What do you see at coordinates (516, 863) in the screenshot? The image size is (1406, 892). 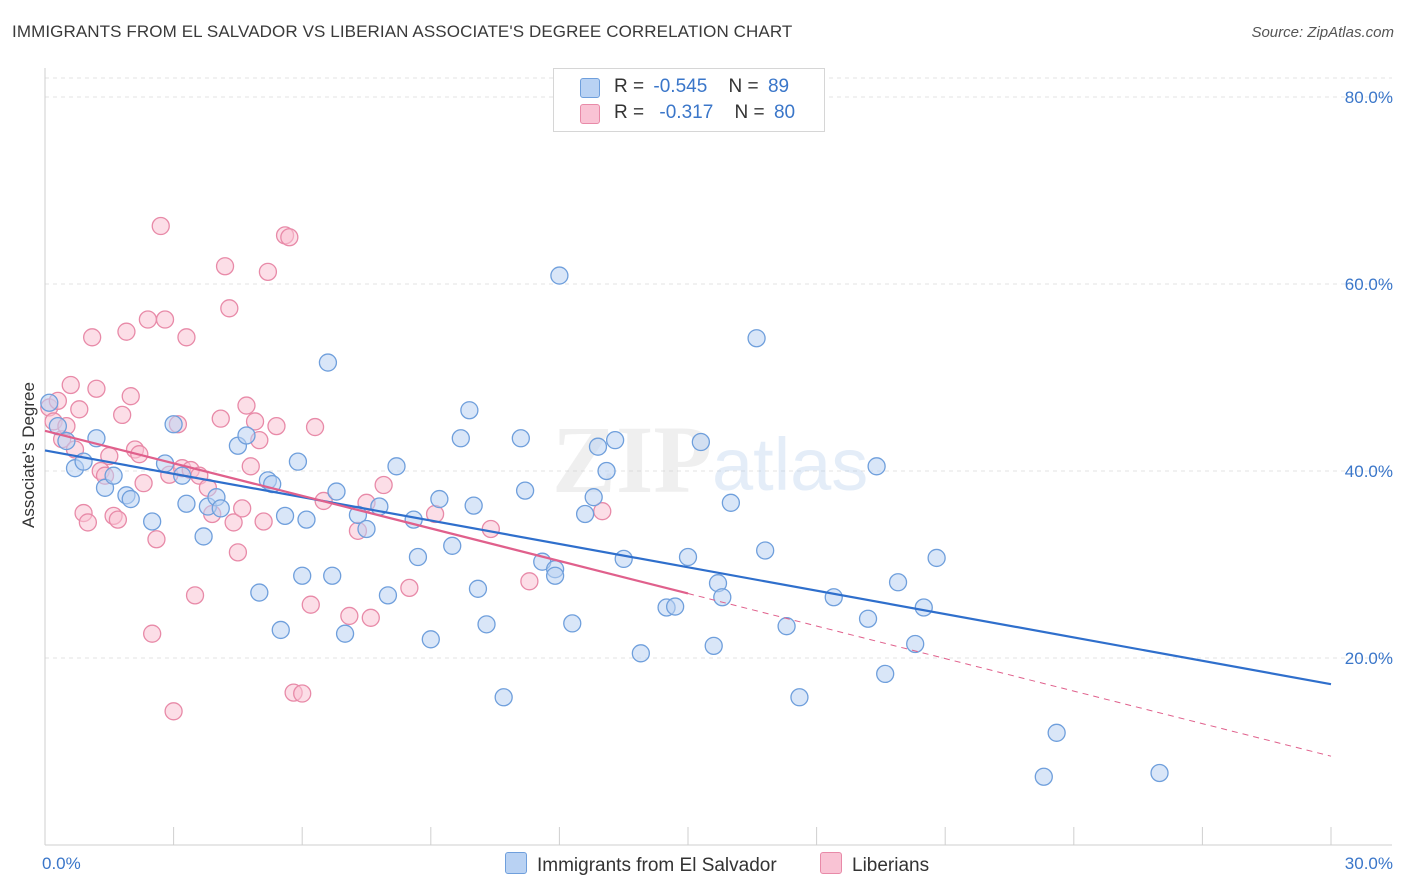 I see `bottom-legend-swatch-blue` at bounding box center [516, 863].